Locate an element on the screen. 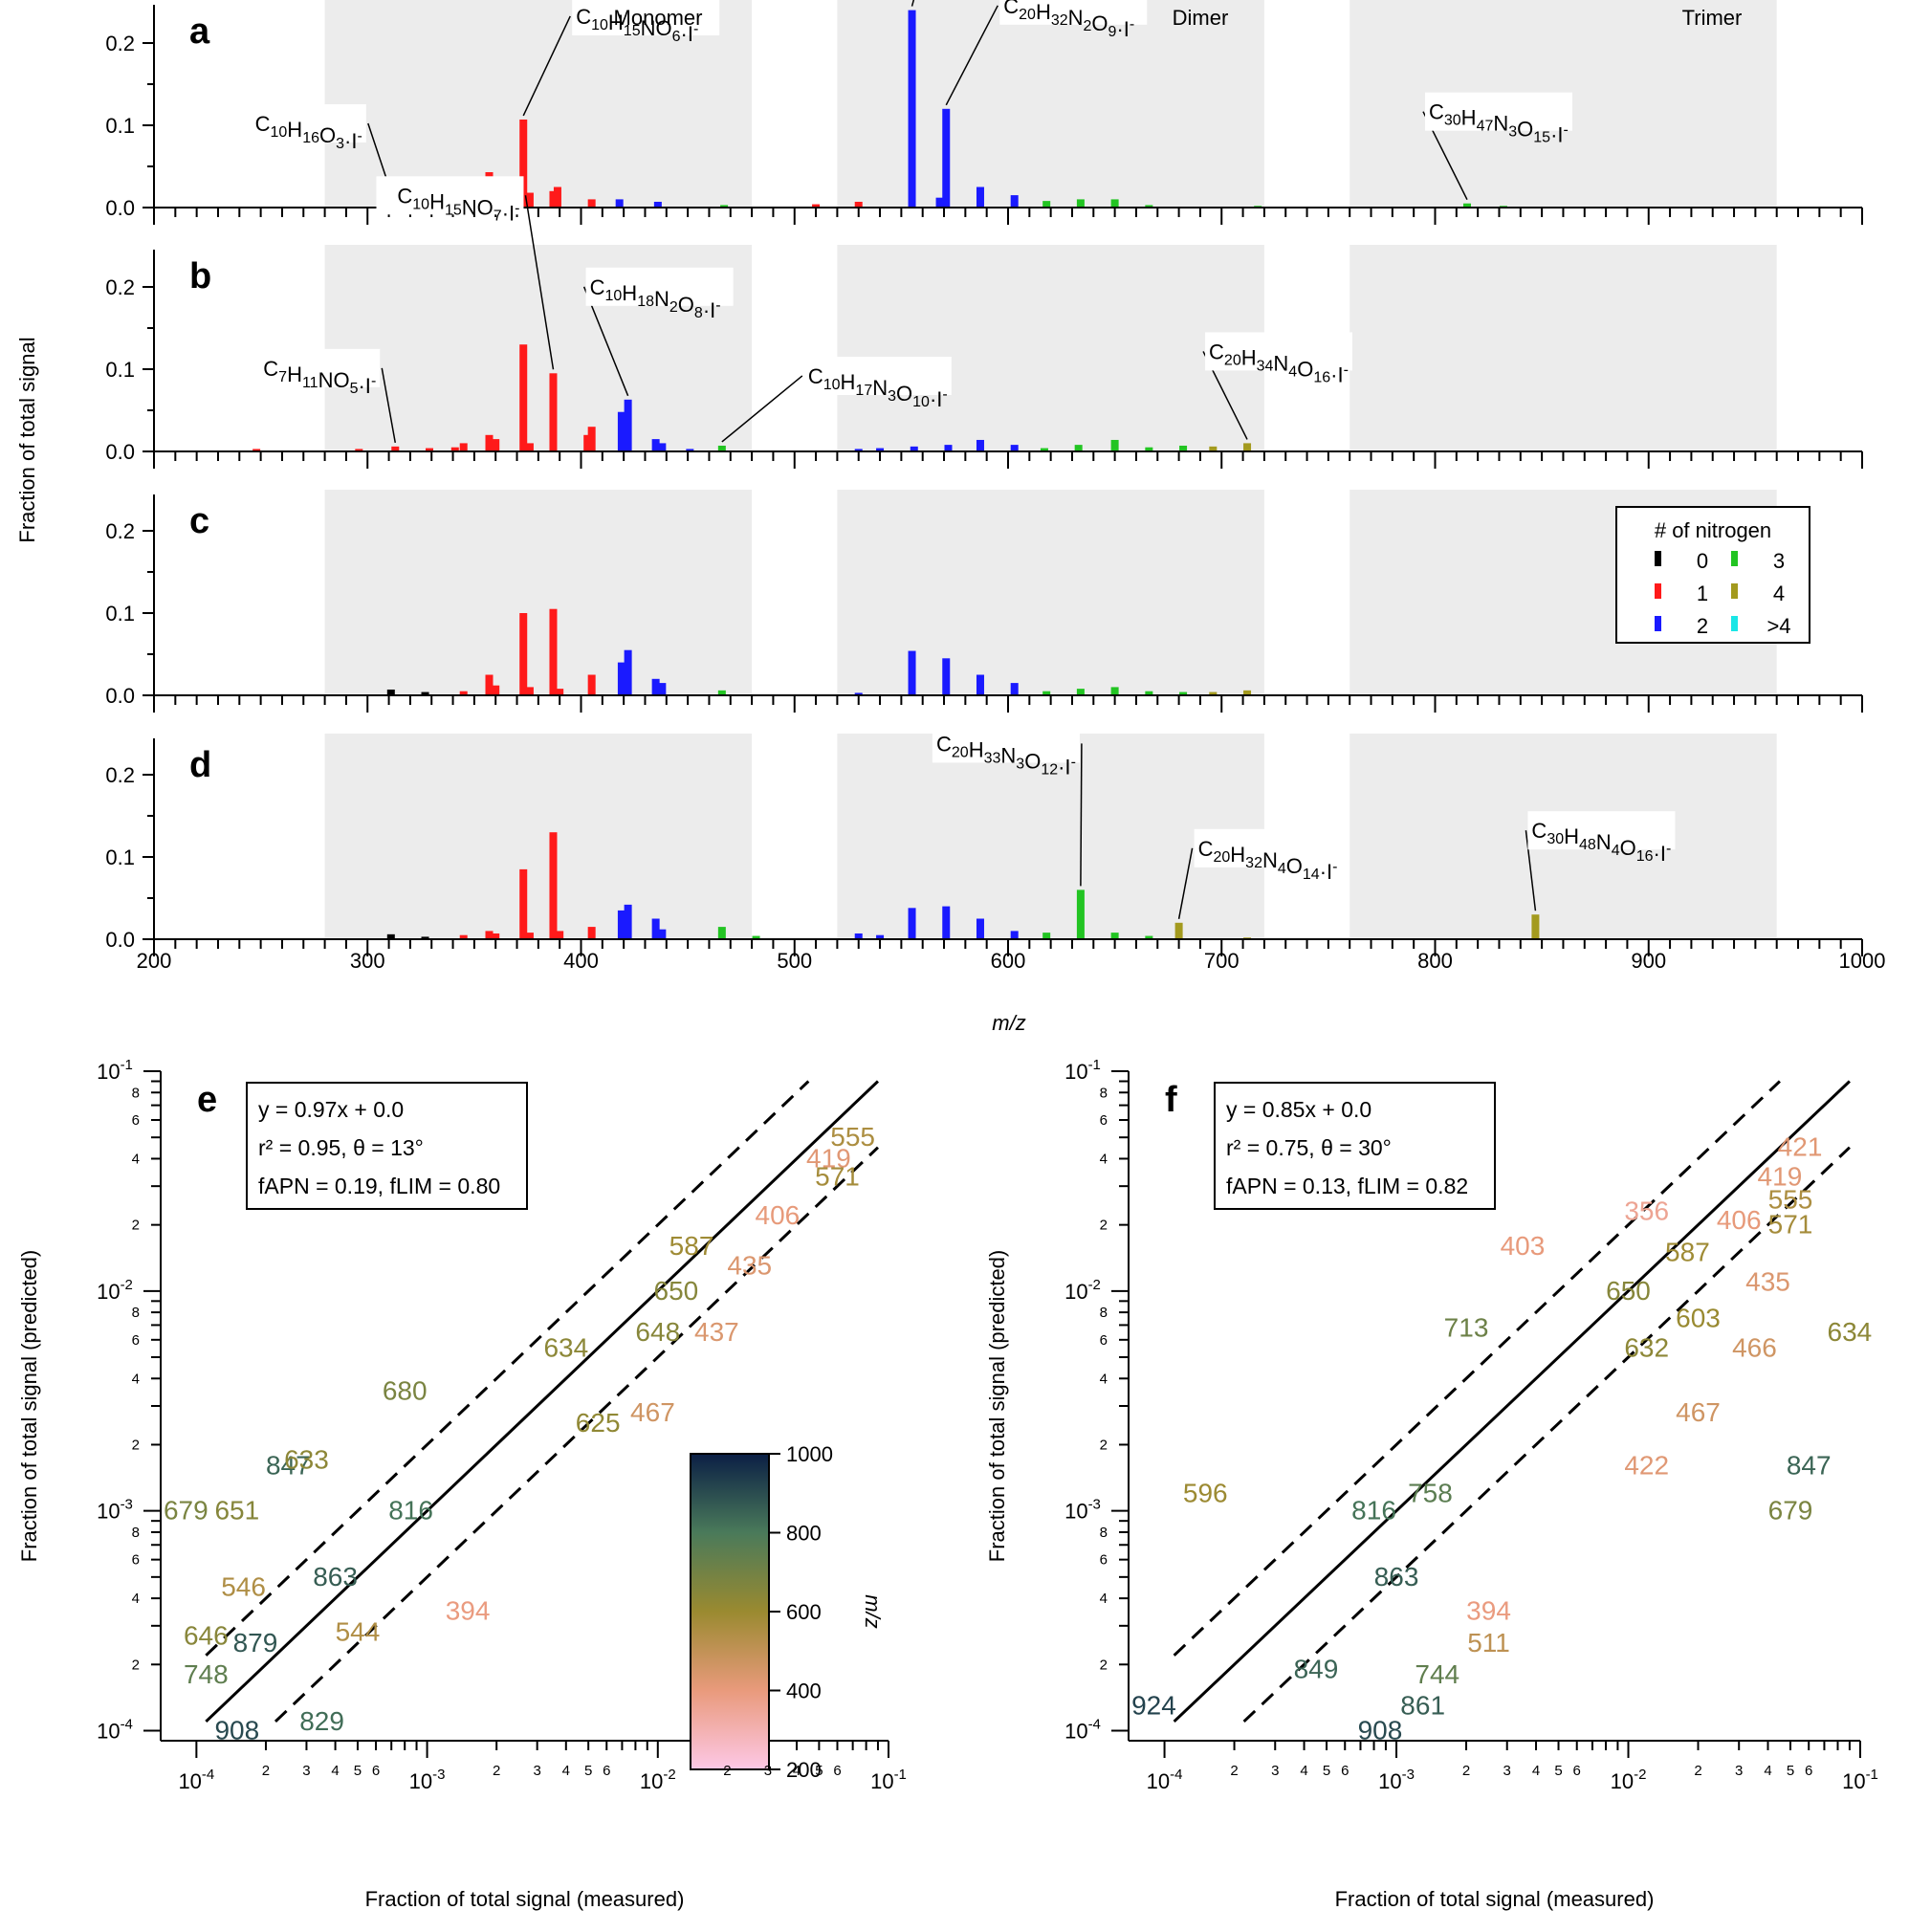  fit-r2: r² = 0.95, θ = 13° is located at coordinates (341, 1147).